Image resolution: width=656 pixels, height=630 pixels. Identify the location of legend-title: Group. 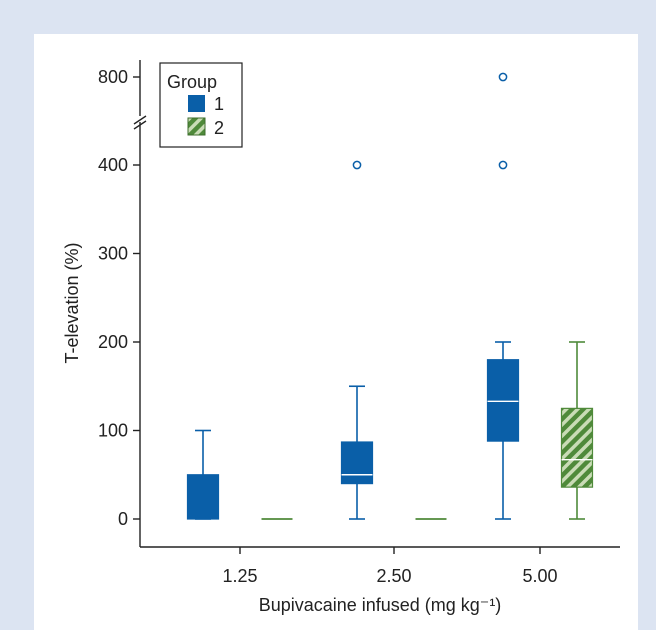
(192, 82).